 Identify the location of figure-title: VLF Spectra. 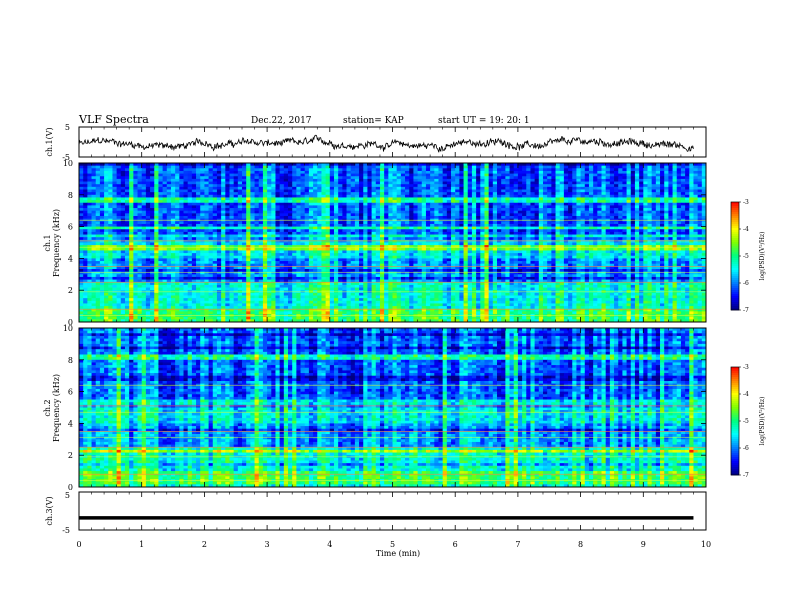
(113, 119).